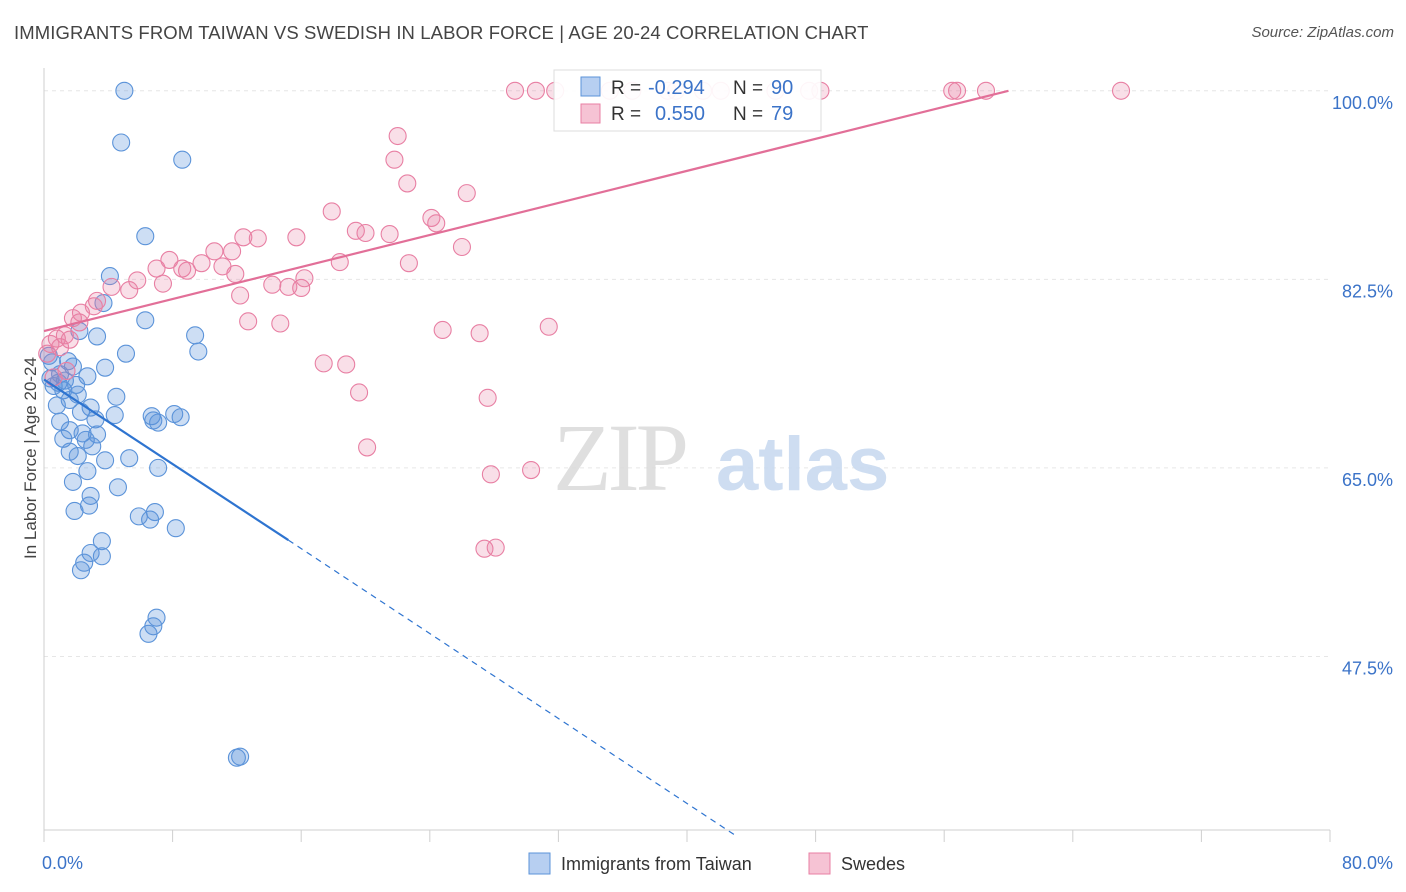  Describe the element at coordinates (1322, 32) in the screenshot. I see `chart-source: Source: ZipAtlas.com` at that location.